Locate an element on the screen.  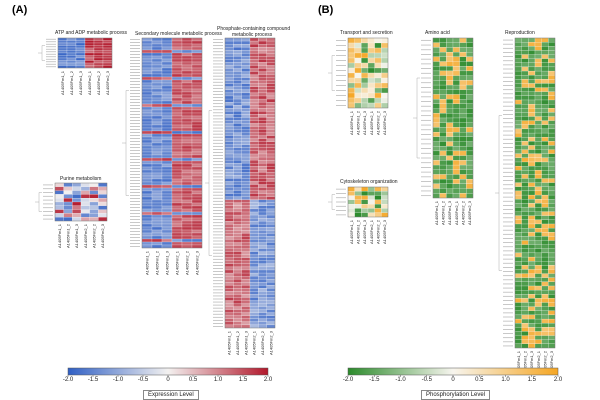
column-label: A1405Fm2_3 is located at coordinates (469, 212).